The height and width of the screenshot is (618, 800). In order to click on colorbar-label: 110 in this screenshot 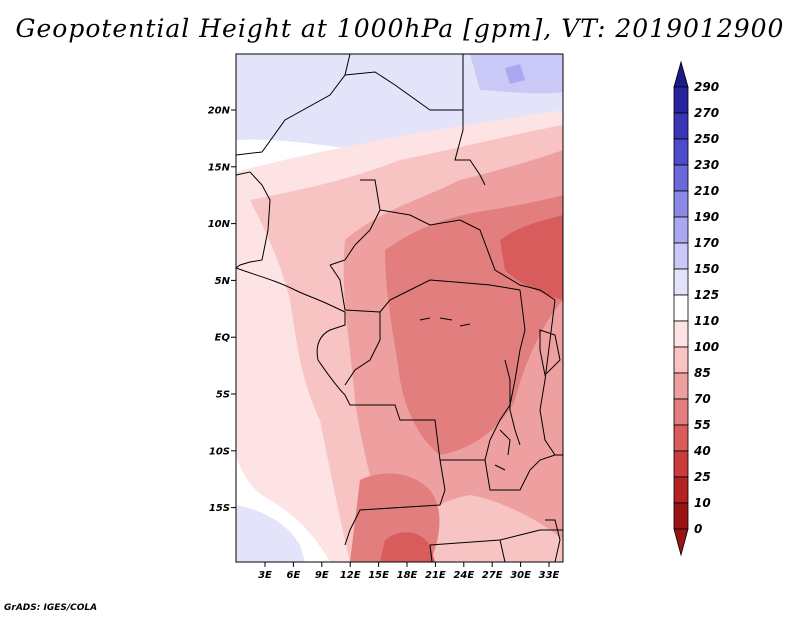, I will do `click(706, 321)`.